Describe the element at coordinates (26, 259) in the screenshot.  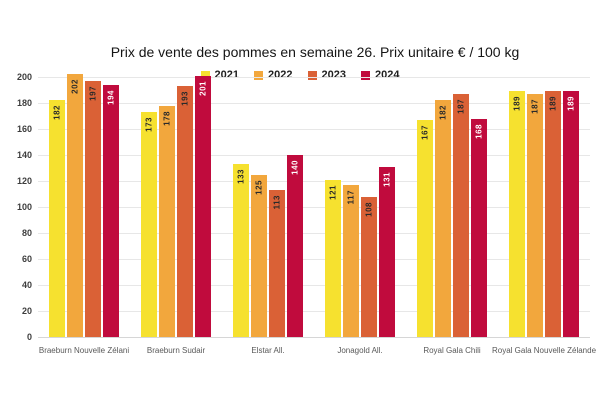
I see `y-axis-tick-label: 60` at that location.